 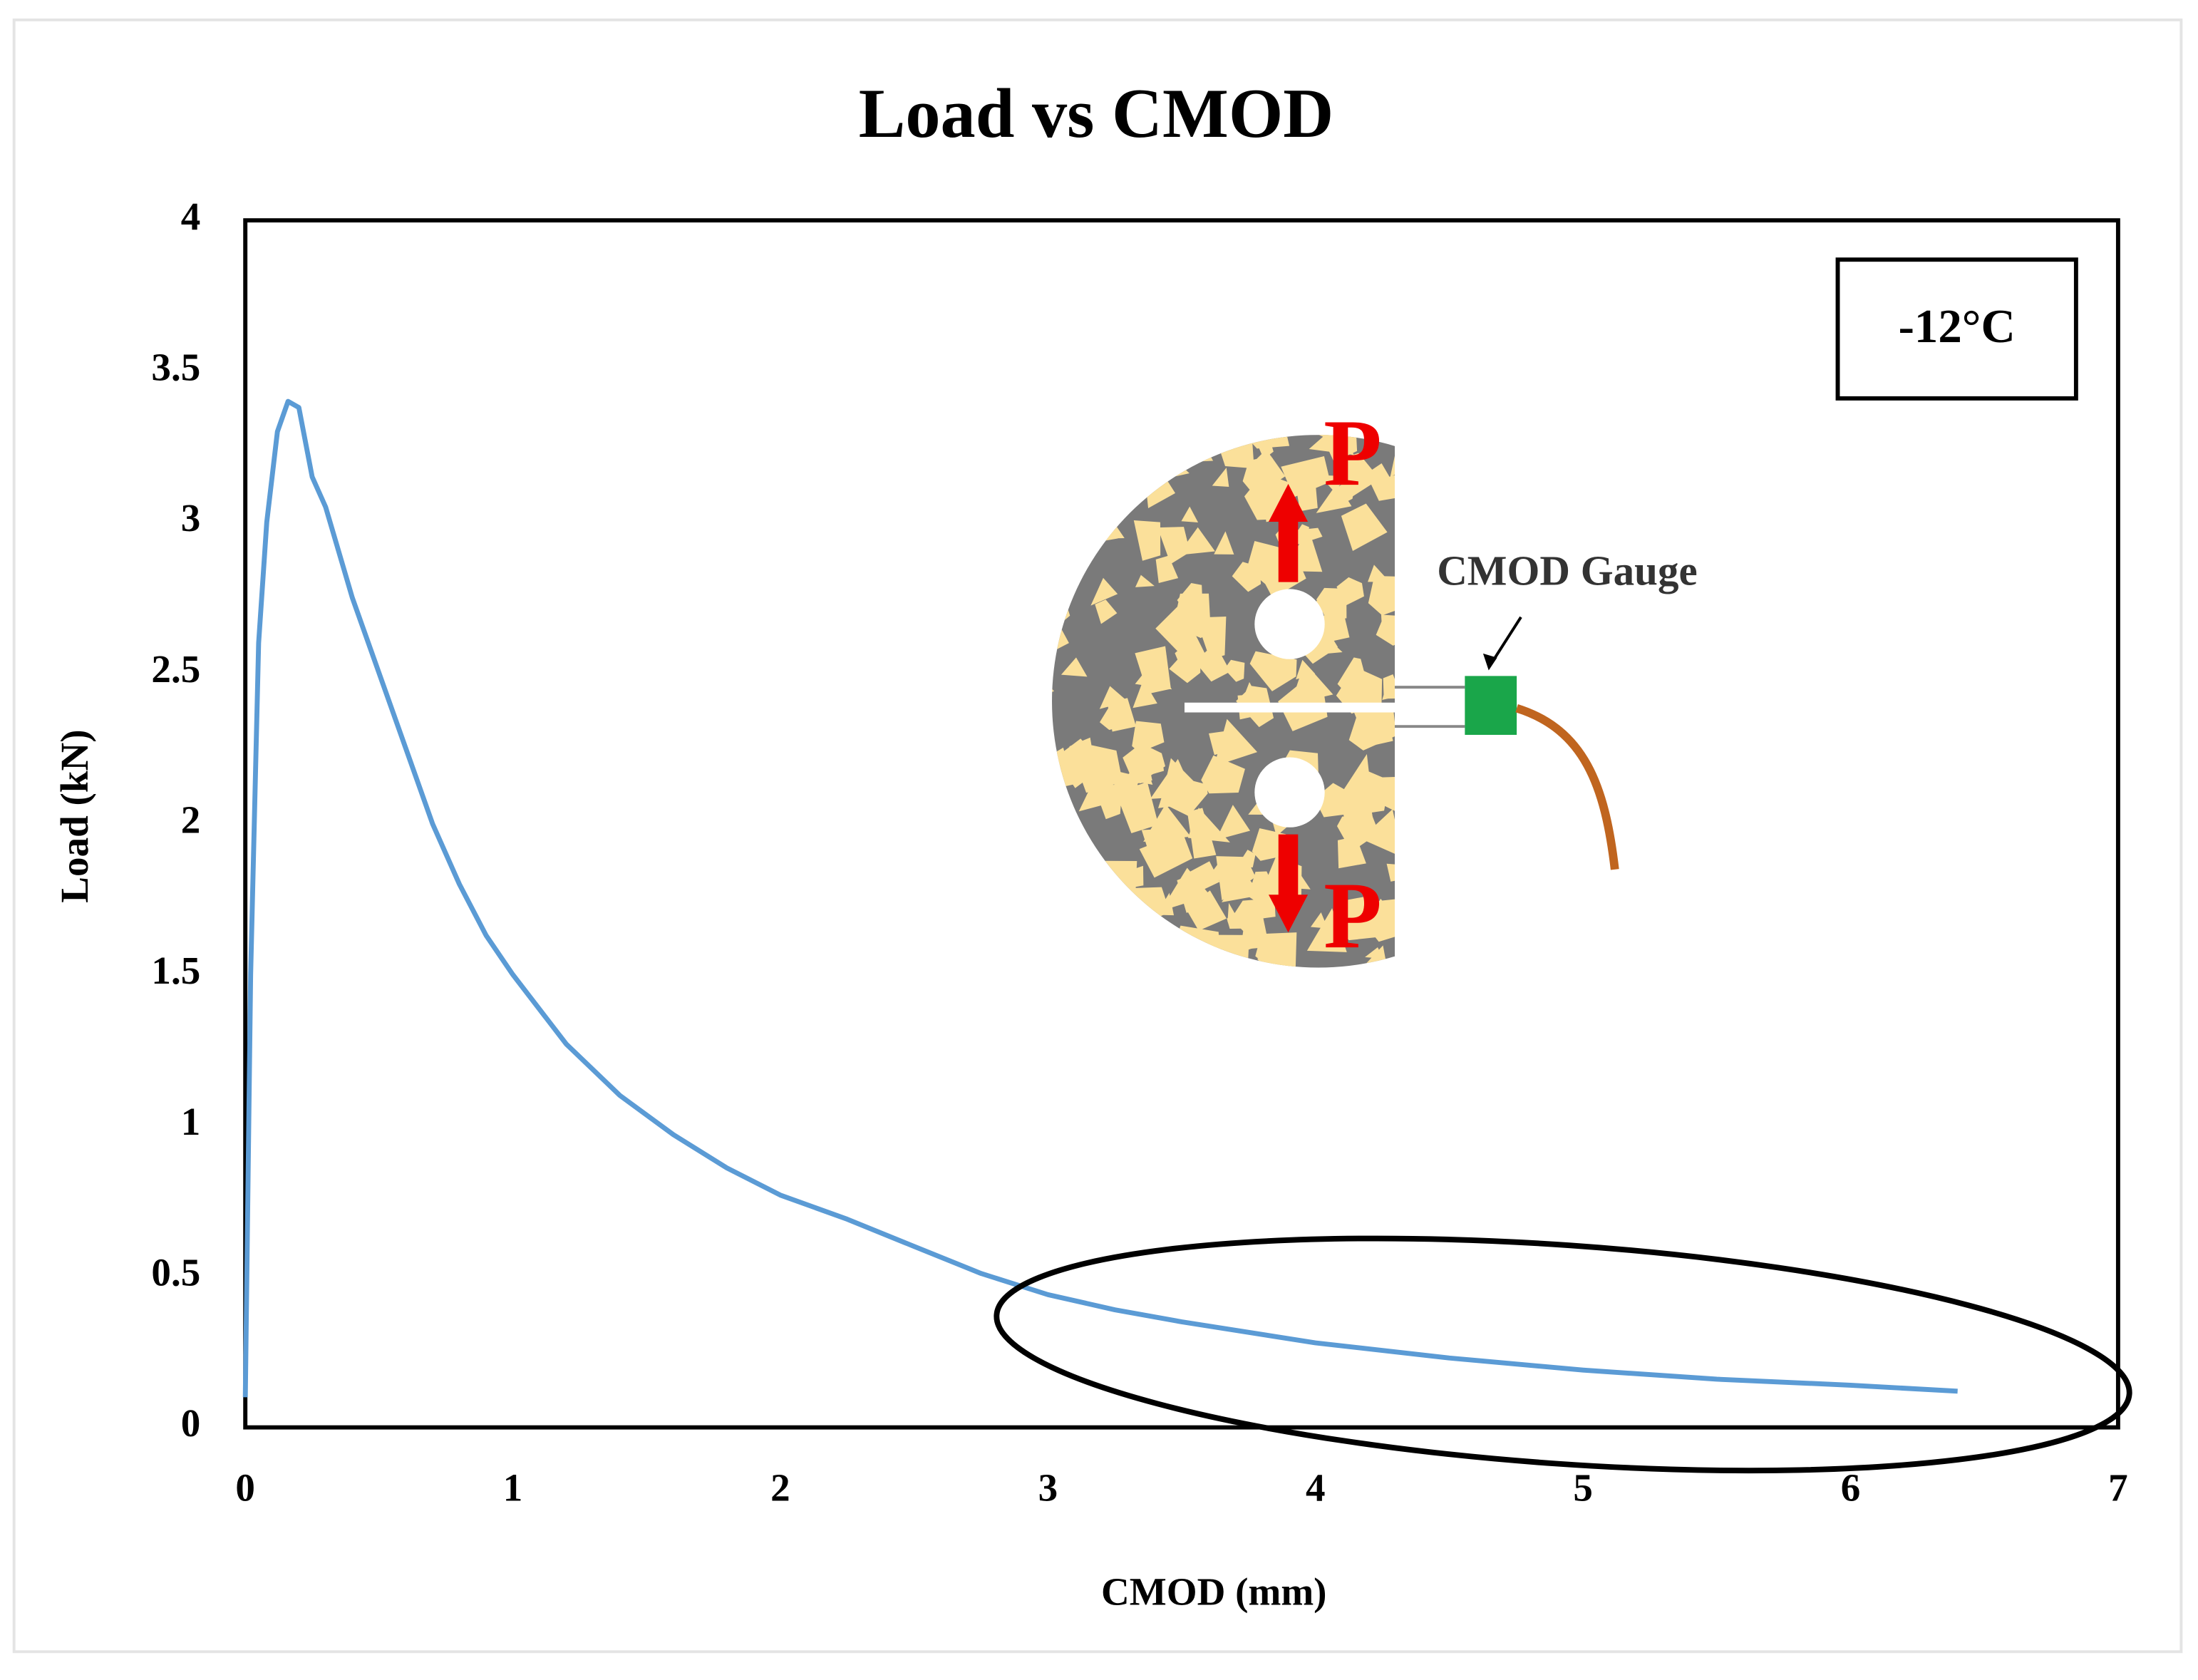 I want to click on y-tick-label: 3.5, so click(x=176, y=366).